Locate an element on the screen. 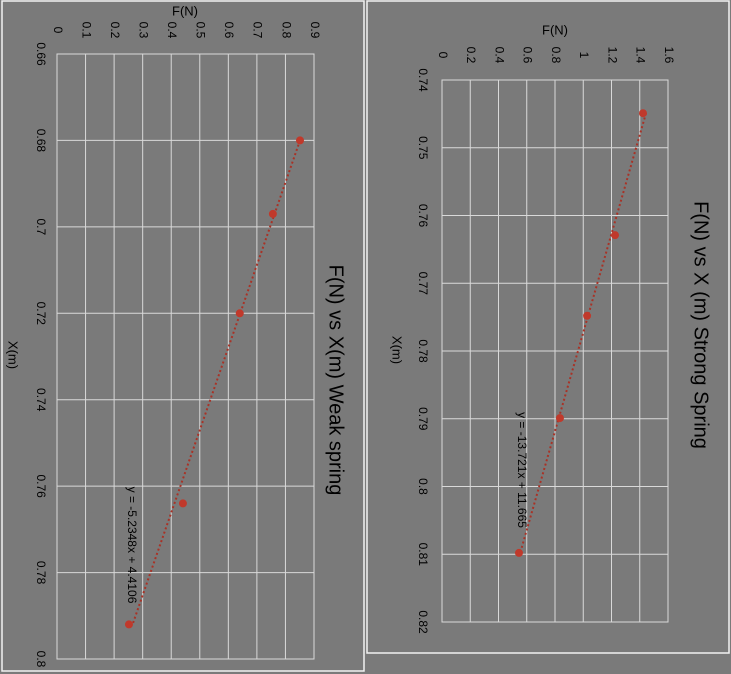 The height and width of the screenshot is (674, 731). x-tick-label: 0.66 is located at coordinates (41, 54).